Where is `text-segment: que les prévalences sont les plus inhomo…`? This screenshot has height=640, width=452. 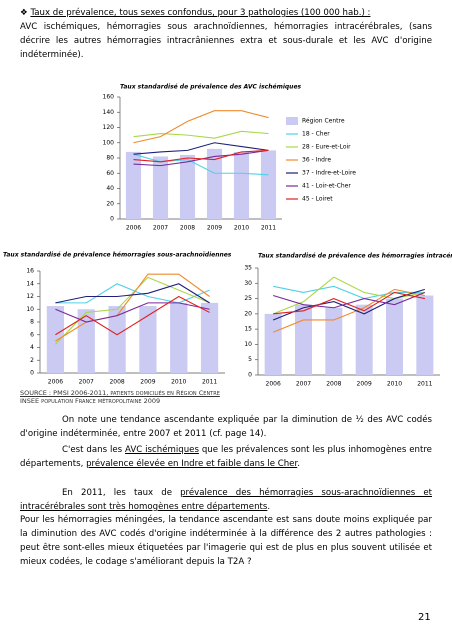 text-segment: que les prévalences sont les plus inhomo… is located at coordinates (226, 457).